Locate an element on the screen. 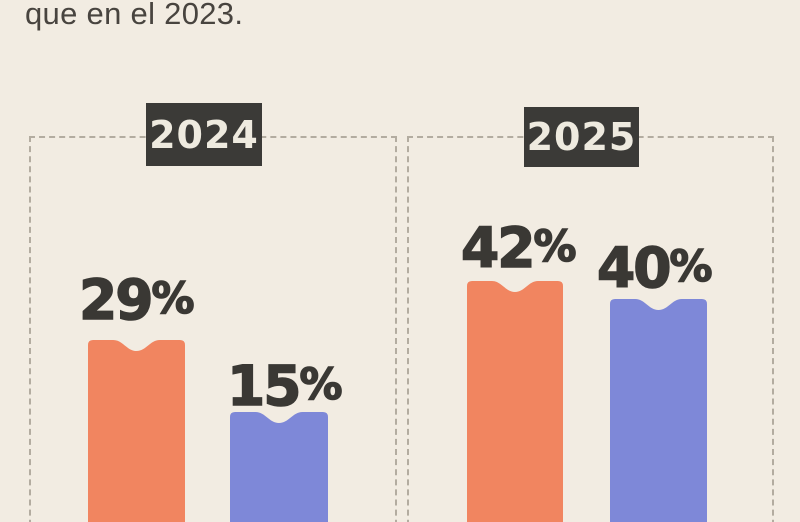  bar-value-number: 29 is located at coordinates (116, 300).